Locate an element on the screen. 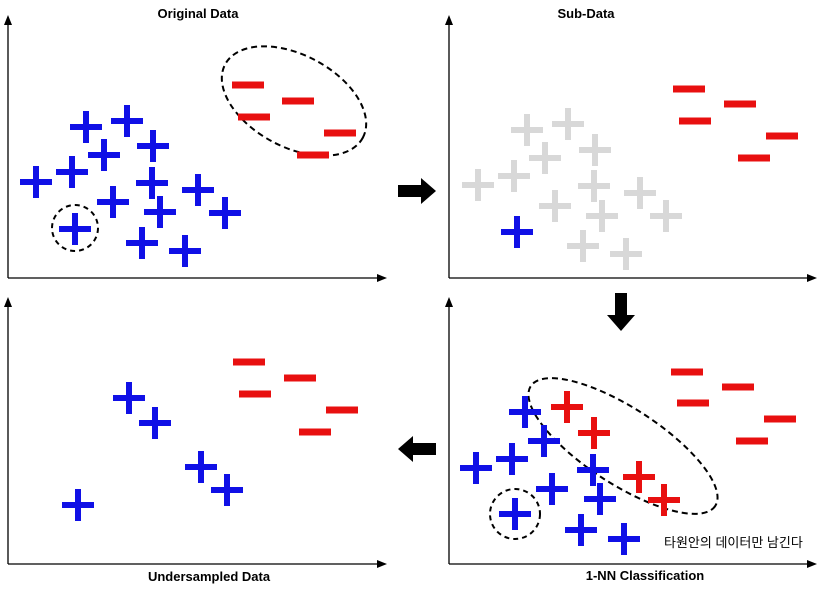  negative-cluster-ellipse is located at coordinates (294, 101).